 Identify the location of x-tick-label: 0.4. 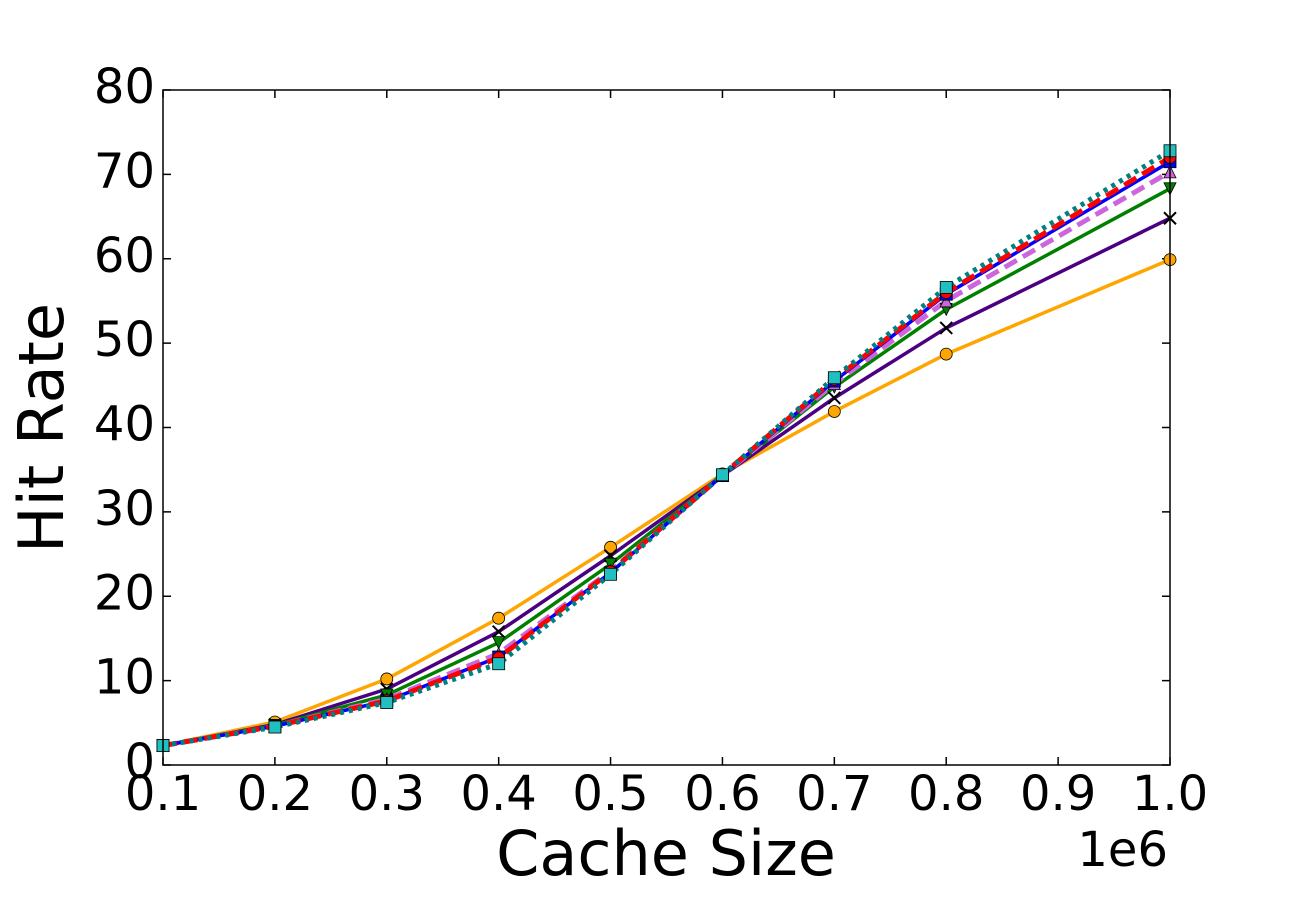
(498, 794).